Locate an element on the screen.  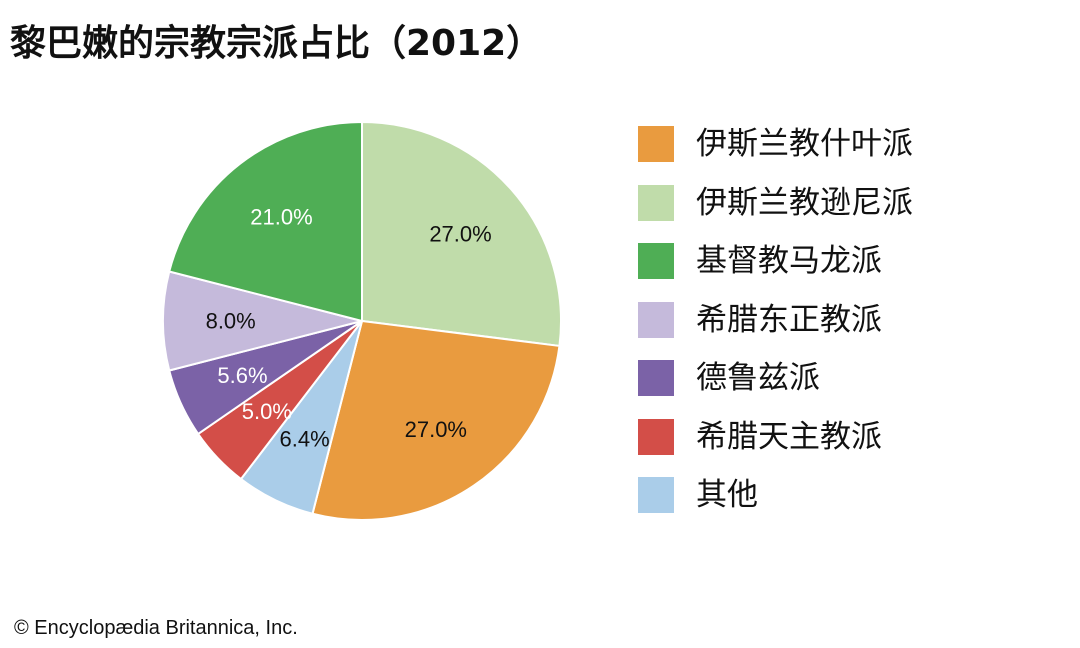
legend-label-0: 伊斯兰教什叶派 is located at coordinates (804, 144).